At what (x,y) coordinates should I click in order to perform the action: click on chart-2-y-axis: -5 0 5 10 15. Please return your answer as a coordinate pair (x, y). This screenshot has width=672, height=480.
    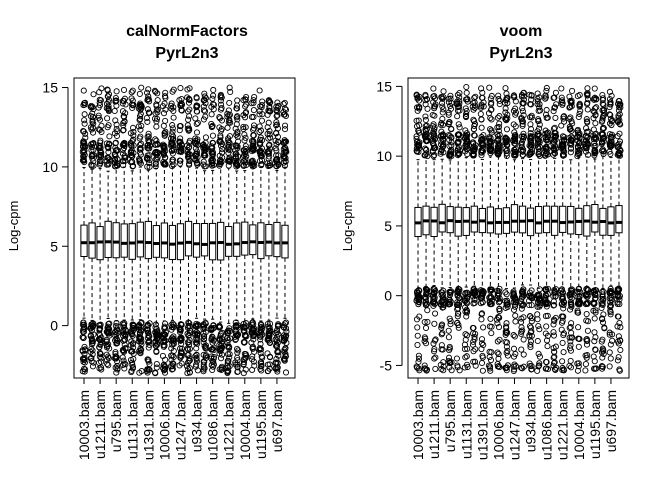
    Looking at the image, I should click on (389, 225).